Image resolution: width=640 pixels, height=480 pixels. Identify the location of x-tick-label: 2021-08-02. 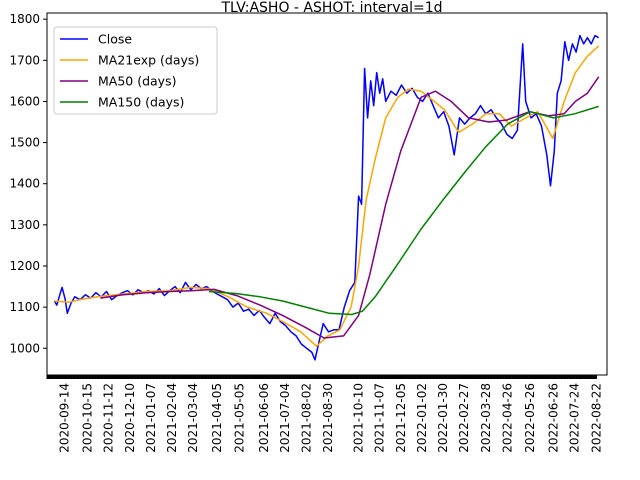
(307, 418).